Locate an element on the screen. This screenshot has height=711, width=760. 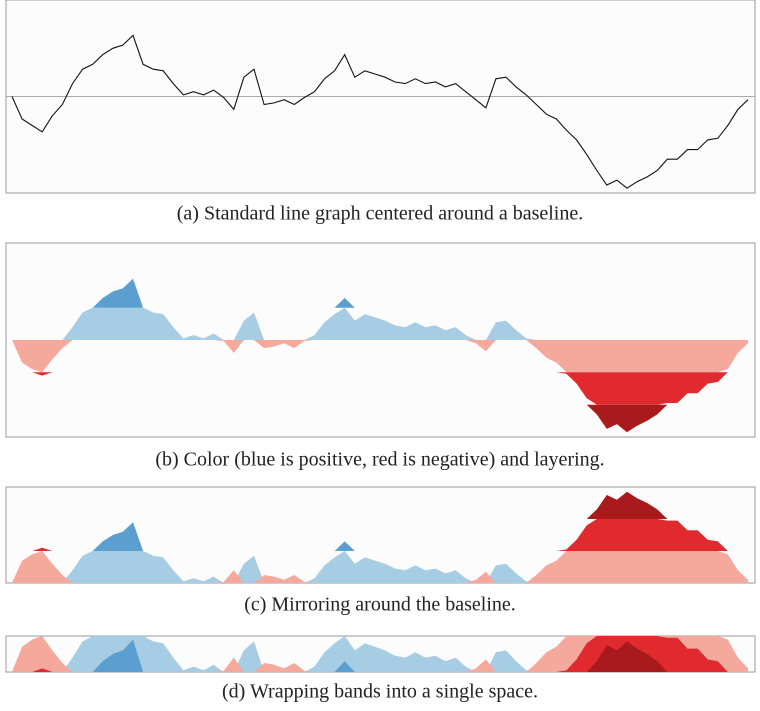
caption: (c) Mirroring around the baseline. is located at coordinates (380, 605).